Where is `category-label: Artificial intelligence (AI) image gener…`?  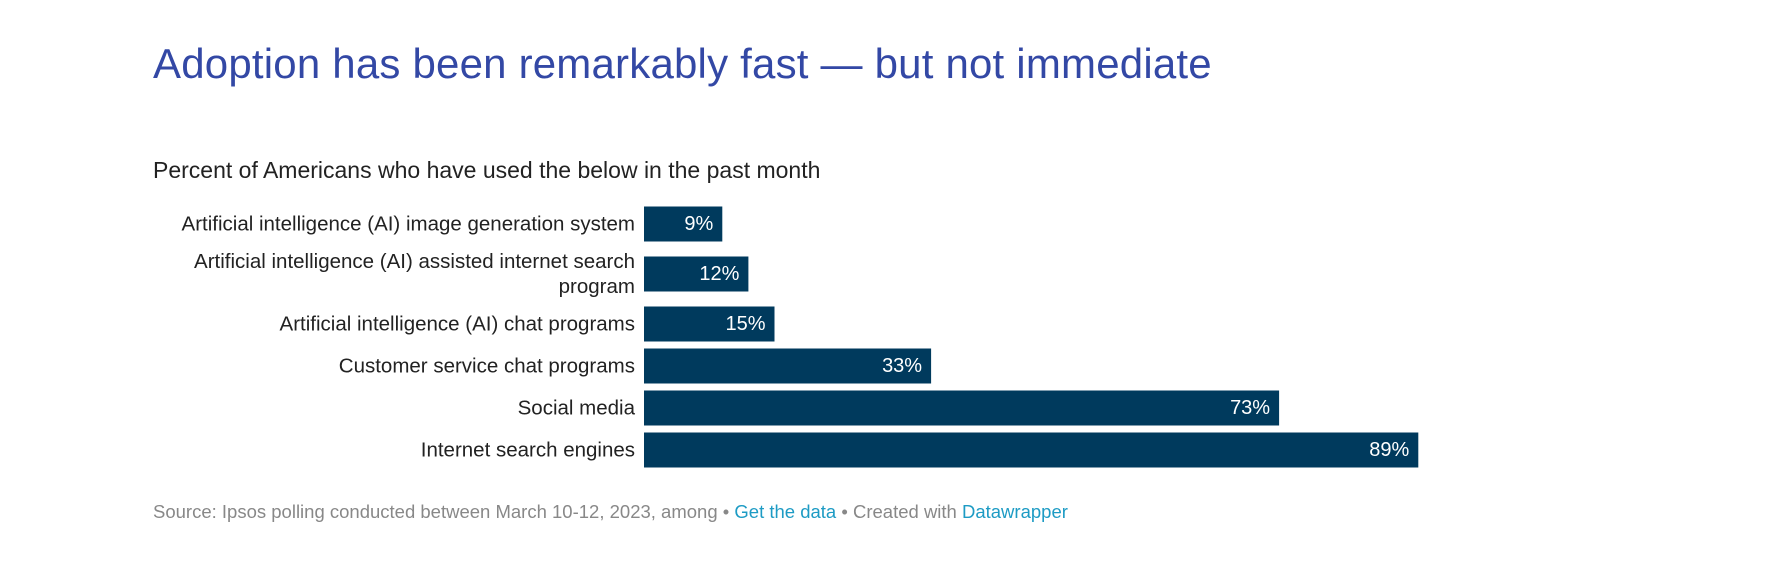 category-label: Artificial intelligence (AI) image gener… is located at coordinates (408, 224).